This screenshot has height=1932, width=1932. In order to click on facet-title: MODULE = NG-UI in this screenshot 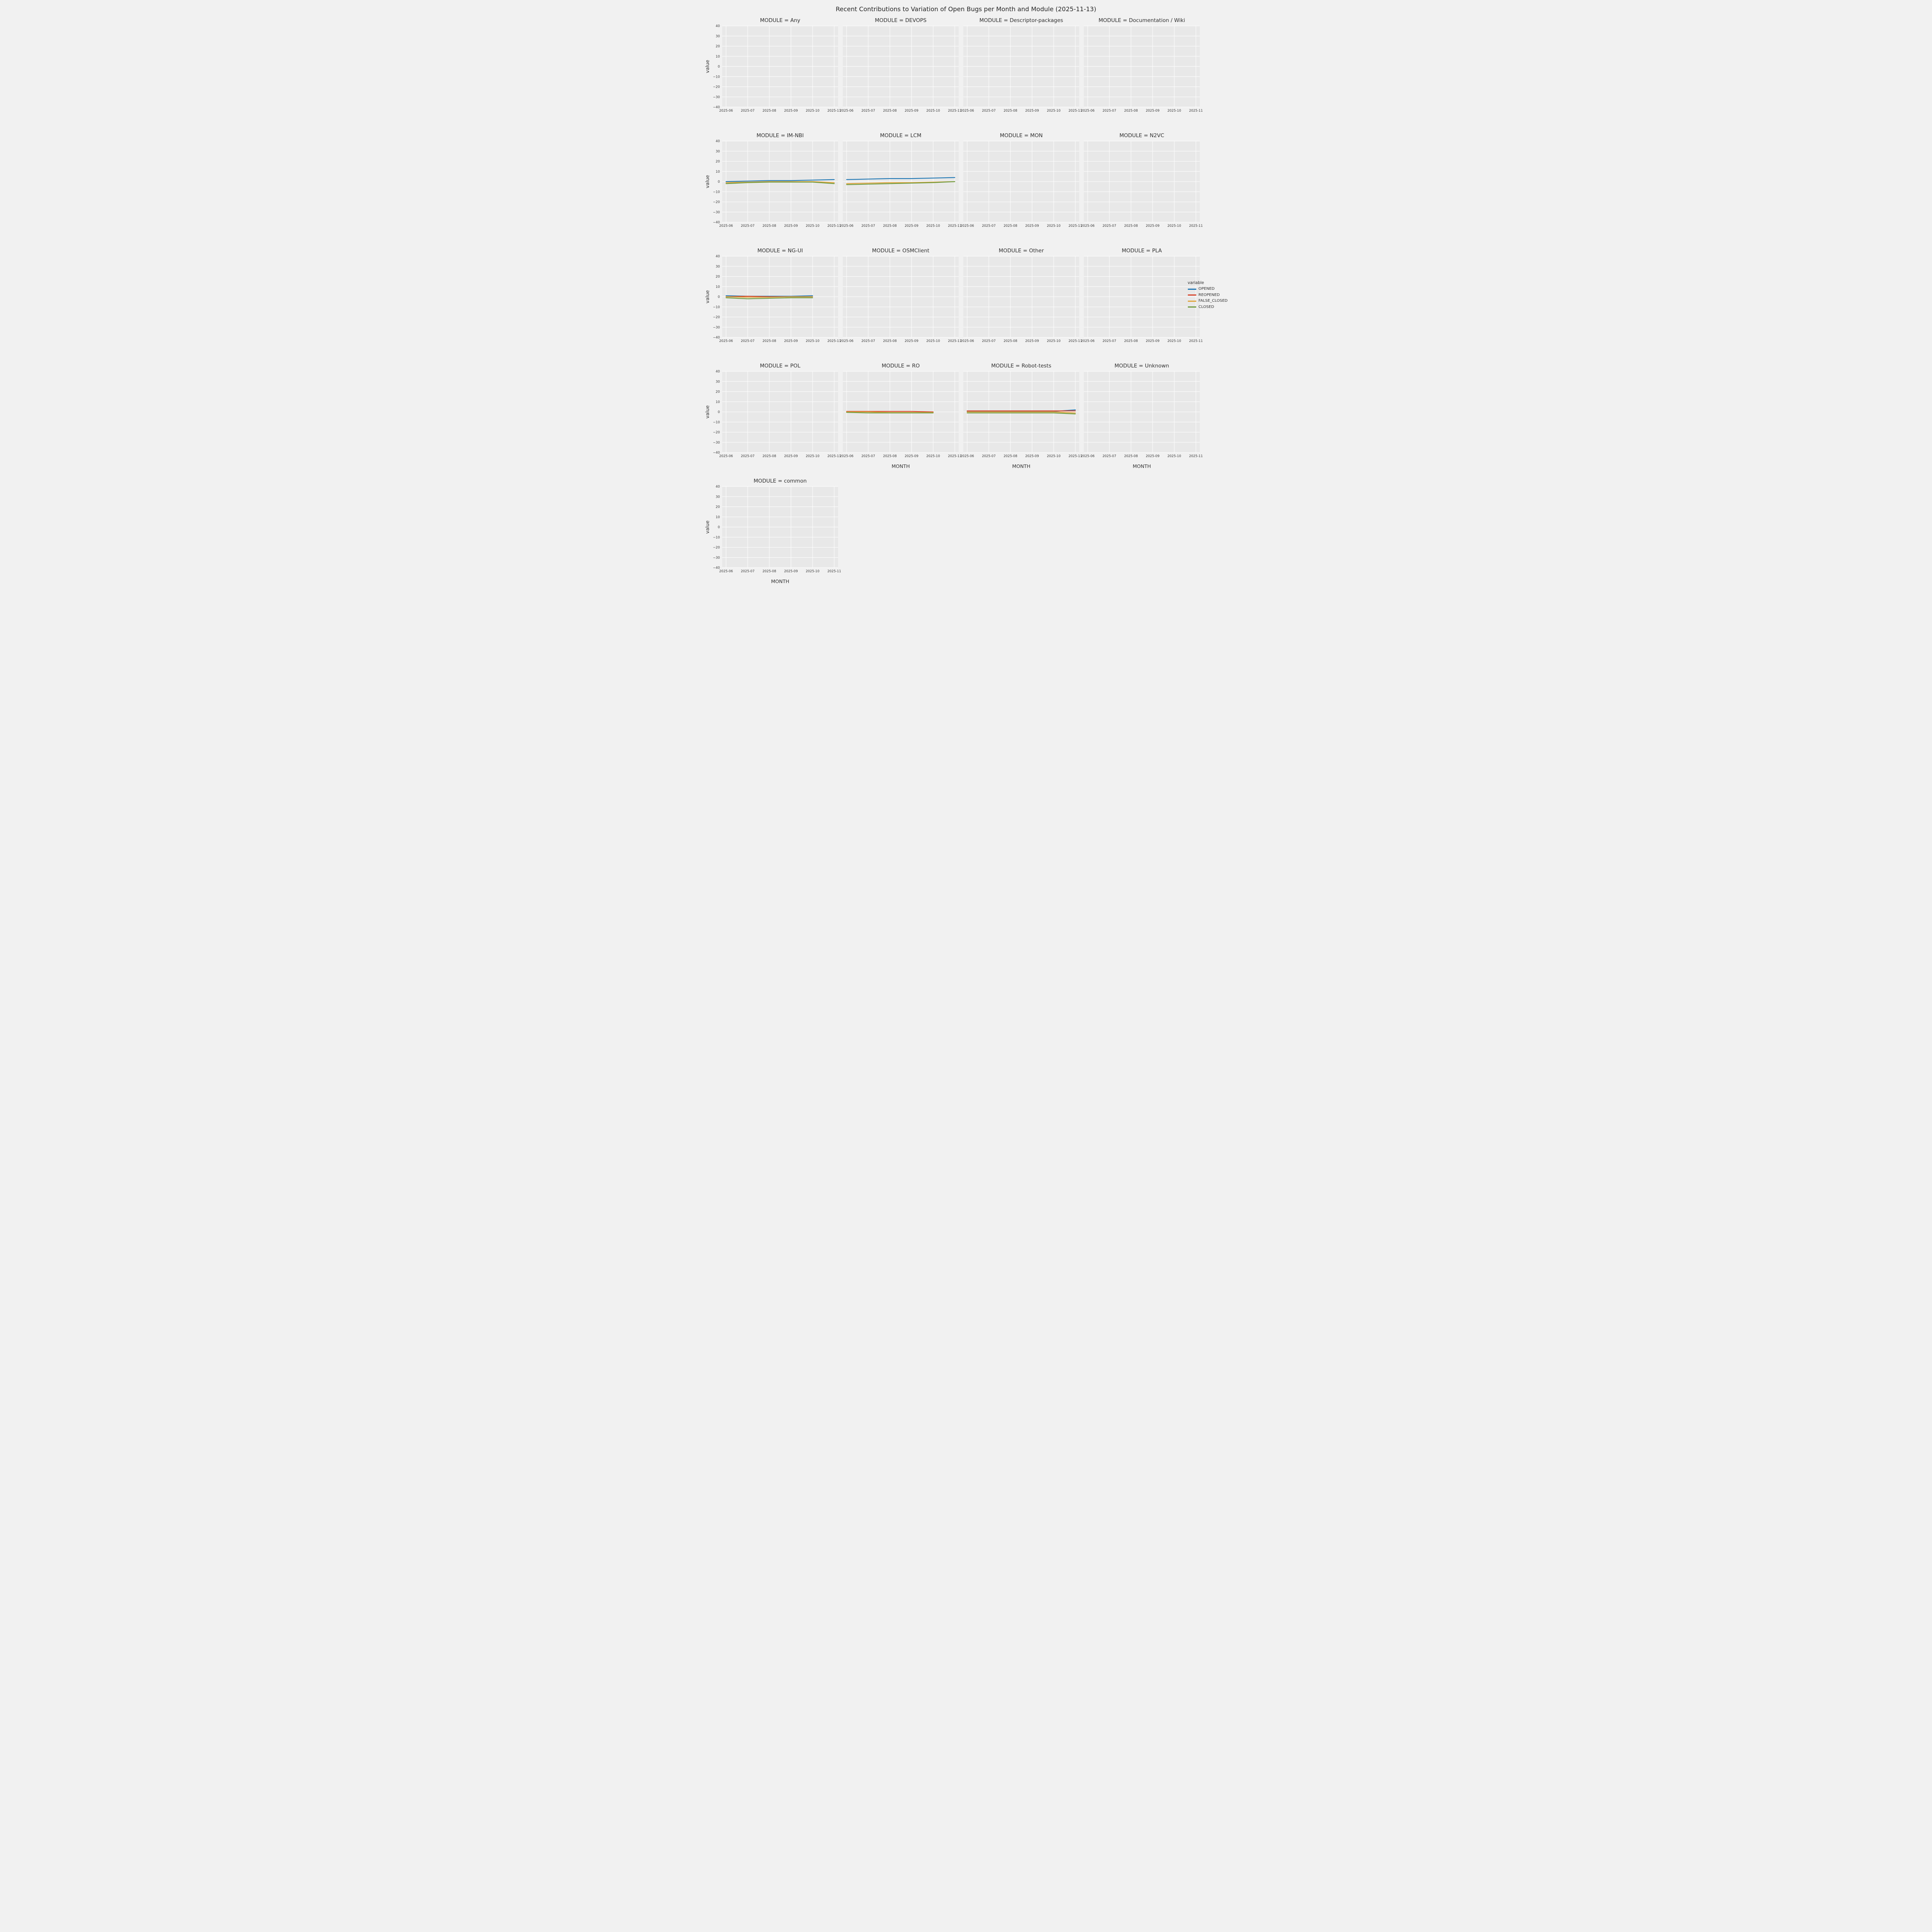, I will do `click(780, 251)`.